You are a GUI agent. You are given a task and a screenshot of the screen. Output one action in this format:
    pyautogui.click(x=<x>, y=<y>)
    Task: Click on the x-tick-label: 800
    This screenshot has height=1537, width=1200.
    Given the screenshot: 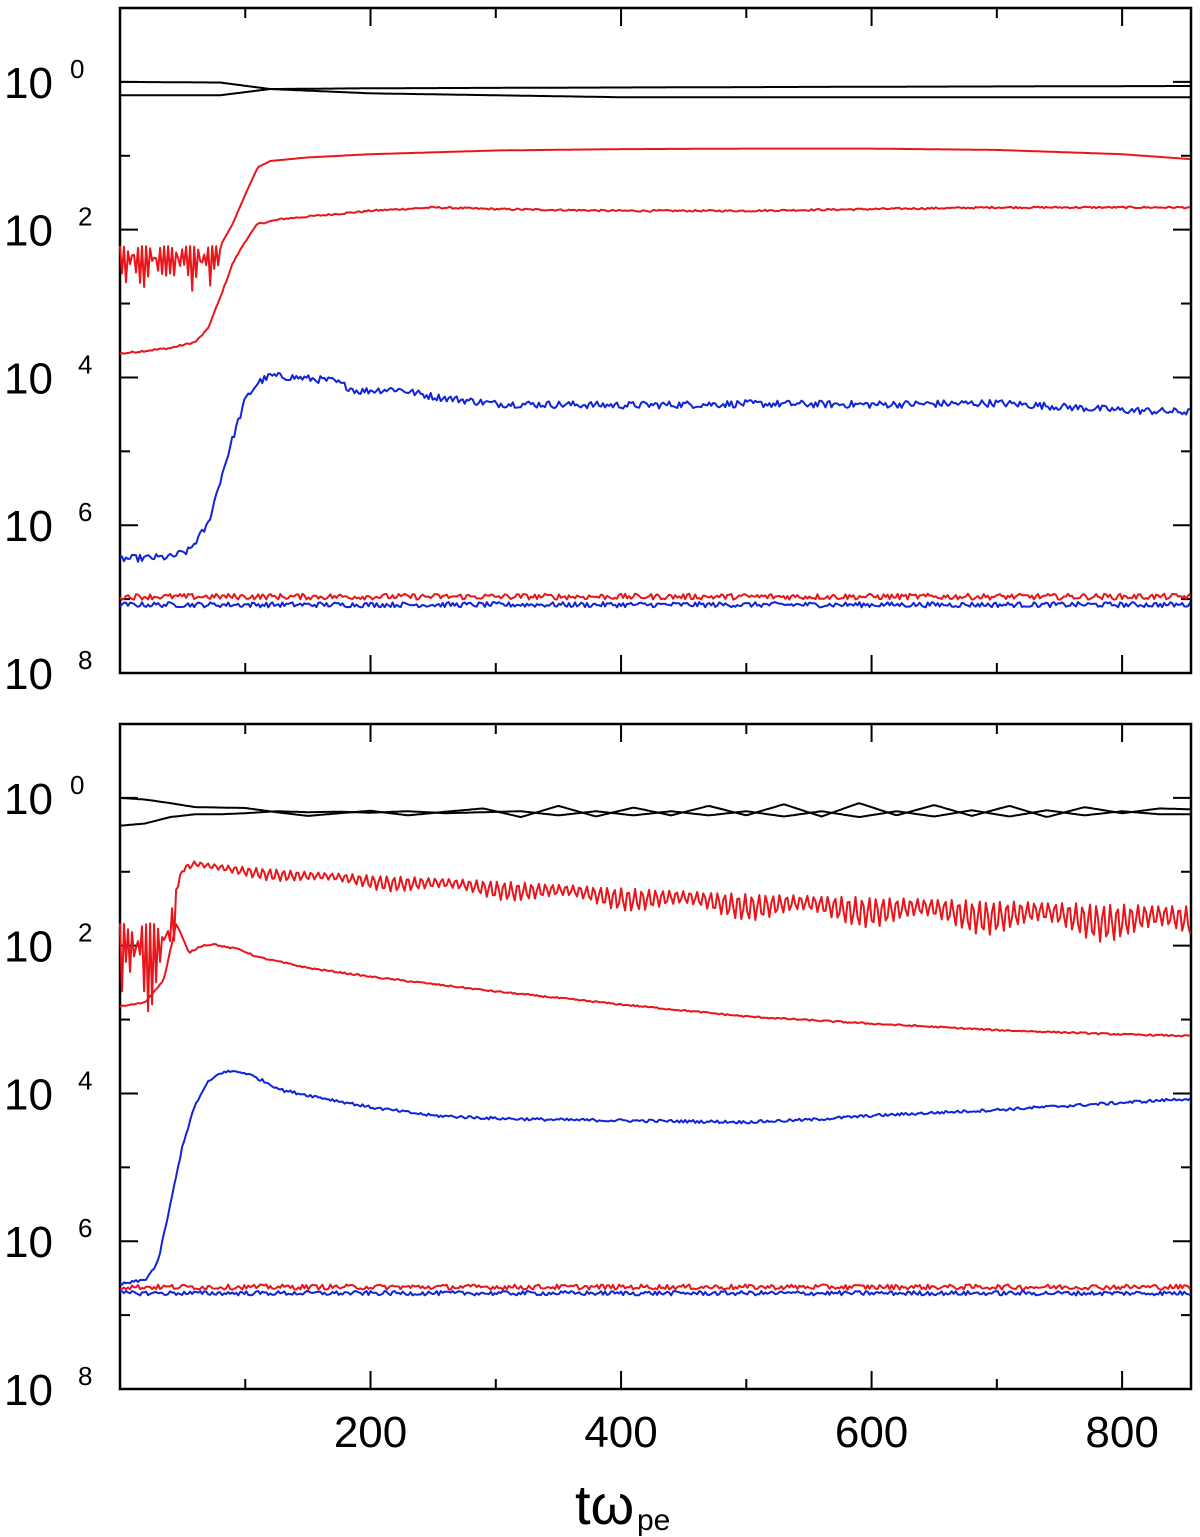 What is the action you would take?
    pyautogui.click(x=1121, y=1432)
    